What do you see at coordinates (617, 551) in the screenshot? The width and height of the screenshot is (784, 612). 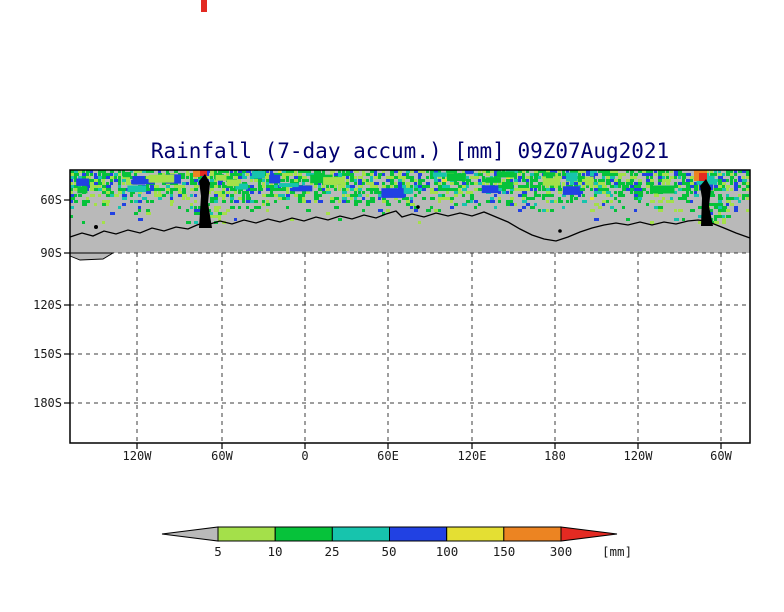 I see `legend-unit-label: [mm]` at bounding box center [617, 551].